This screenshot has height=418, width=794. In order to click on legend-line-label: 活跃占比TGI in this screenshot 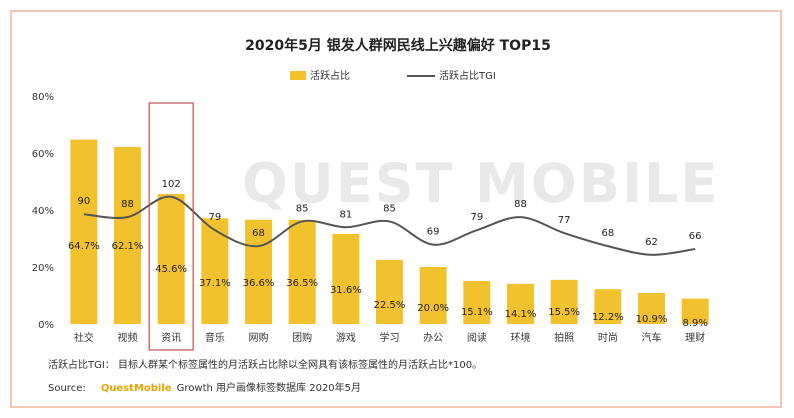, I will do `click(467, 75)`.